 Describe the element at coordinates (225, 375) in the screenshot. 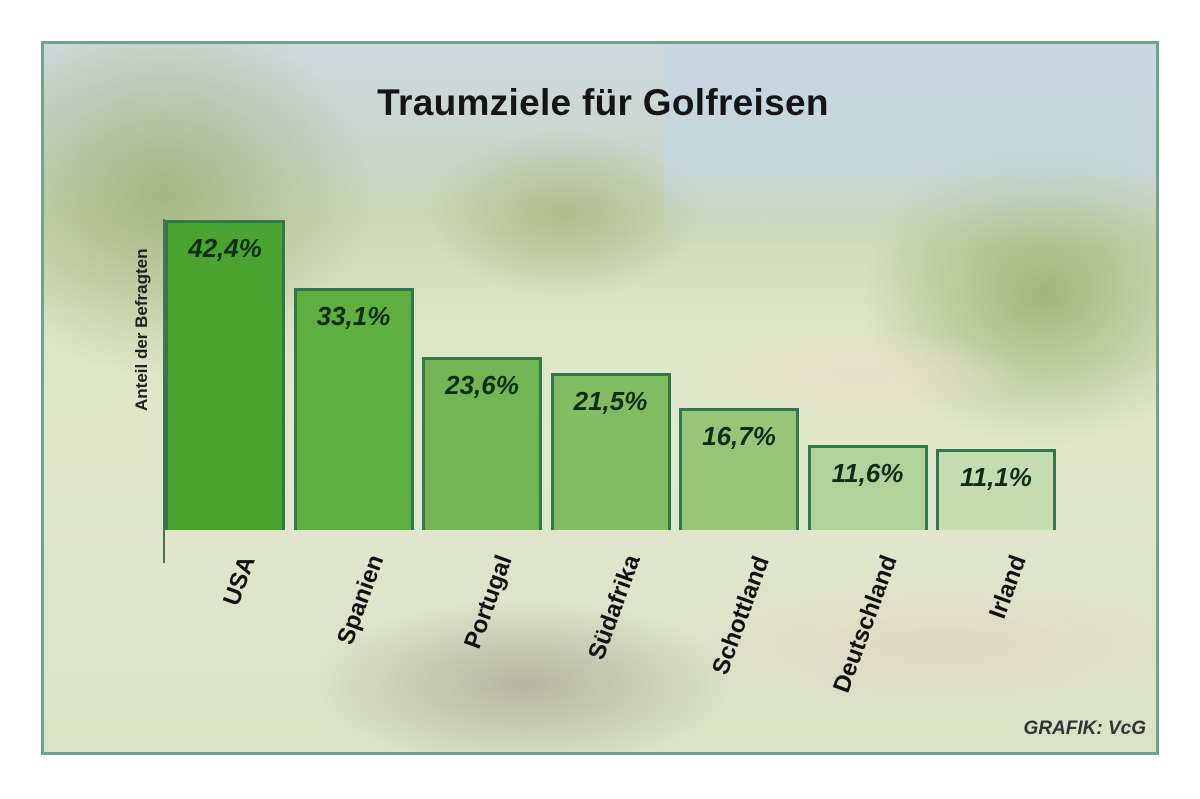

I see `bar-usa: 42,4%` at that location.